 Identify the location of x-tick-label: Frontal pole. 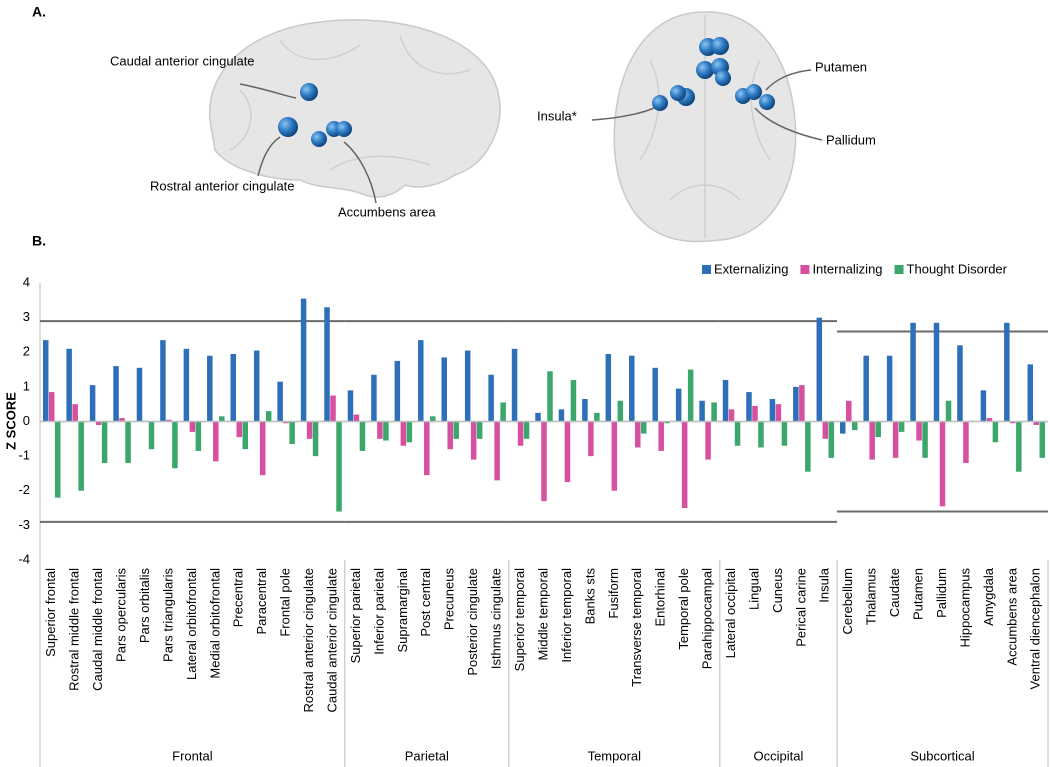
(285, 602).